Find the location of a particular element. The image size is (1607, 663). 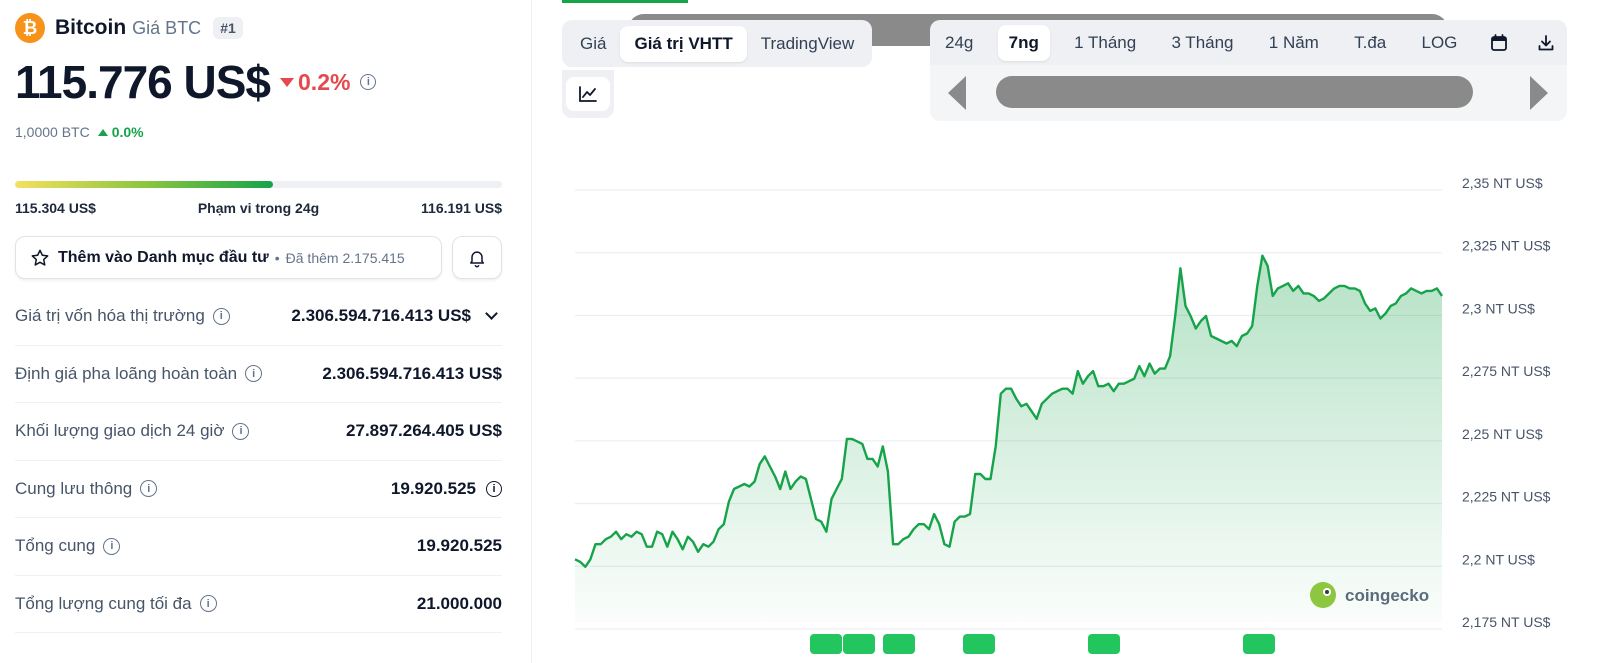

y-tick-label: 2,325 NT US$ is located at coordinates (1506, 246).